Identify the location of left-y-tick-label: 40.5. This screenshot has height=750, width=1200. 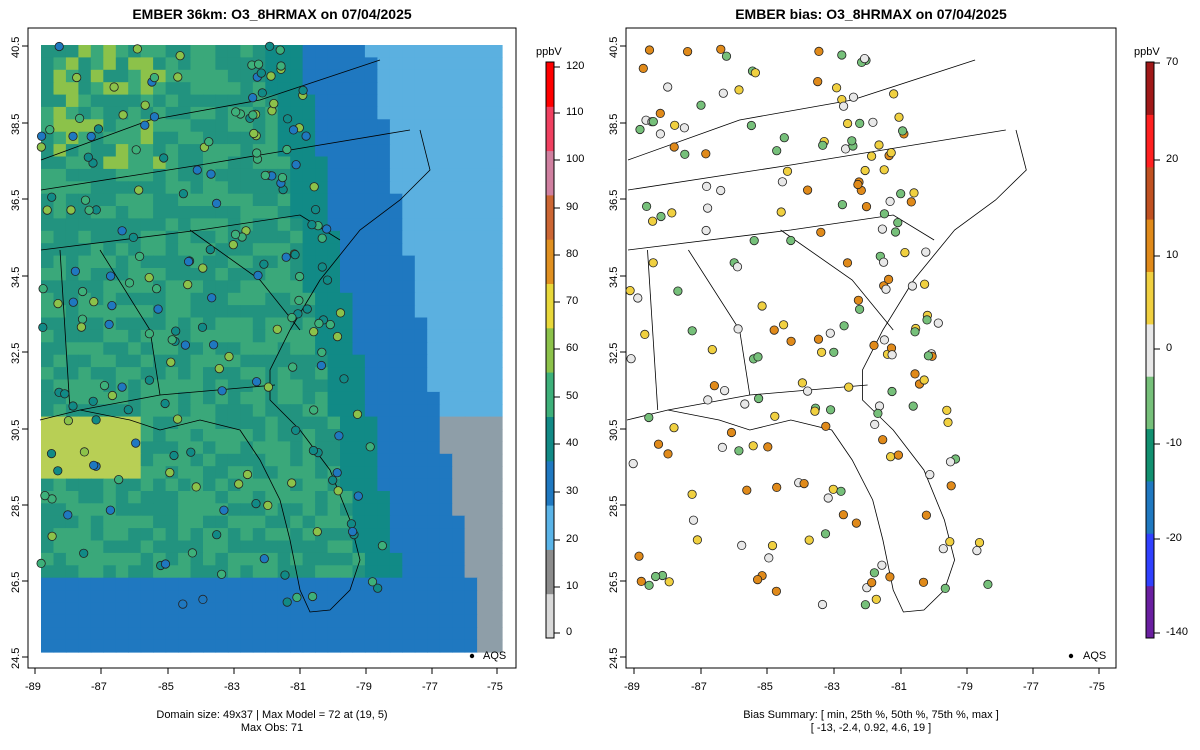
(16, 47).